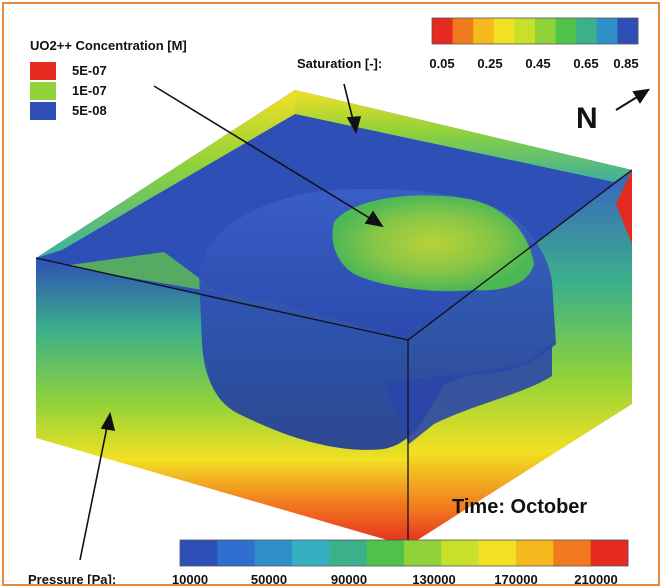 The image size is (662, 586). I want to click on legend-label: 1E-07, so click(89, 90).